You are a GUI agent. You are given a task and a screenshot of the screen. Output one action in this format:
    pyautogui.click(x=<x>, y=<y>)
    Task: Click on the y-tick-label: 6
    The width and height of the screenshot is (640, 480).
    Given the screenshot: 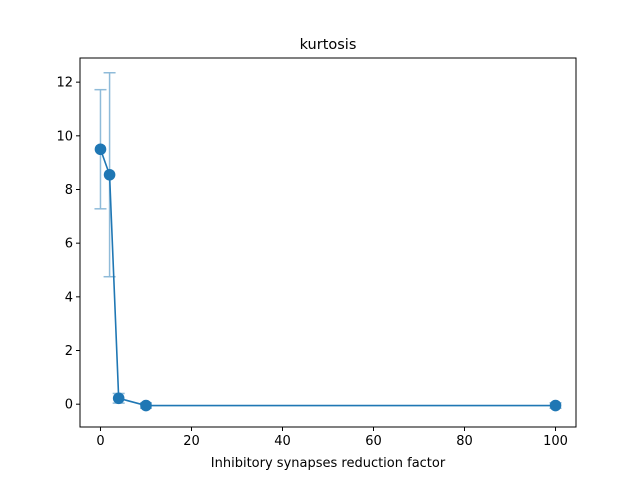 What is the action you would take?
    pyautogui.click(x=69, y=244)
    